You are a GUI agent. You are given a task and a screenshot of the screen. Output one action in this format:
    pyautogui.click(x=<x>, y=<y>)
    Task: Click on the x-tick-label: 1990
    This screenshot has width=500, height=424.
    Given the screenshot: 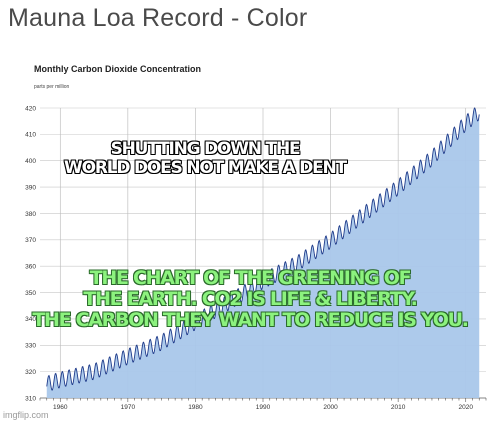 What is the action you would take?
    pyautogui.click(x=263, y=407)
    